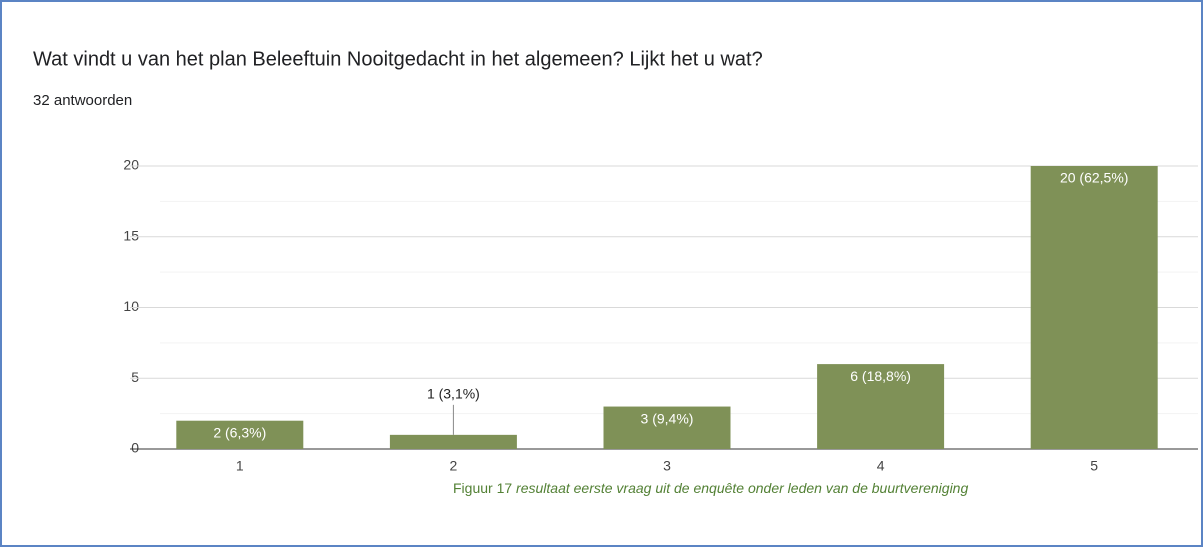 Image resolution: width=1203 pixels, height=547 pixels. Describe the element at coordinates (880, 376) in the screenshot. I see `data-label: 6 (18,8%)` at that location.